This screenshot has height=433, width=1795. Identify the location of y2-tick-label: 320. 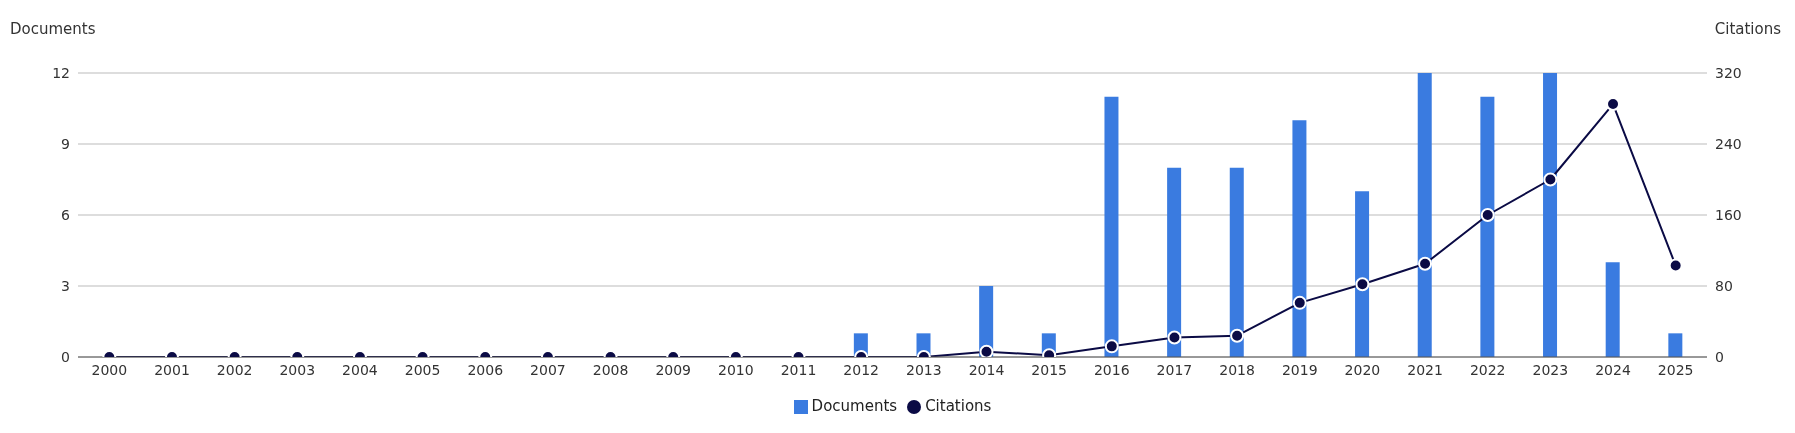
(1728, 72).